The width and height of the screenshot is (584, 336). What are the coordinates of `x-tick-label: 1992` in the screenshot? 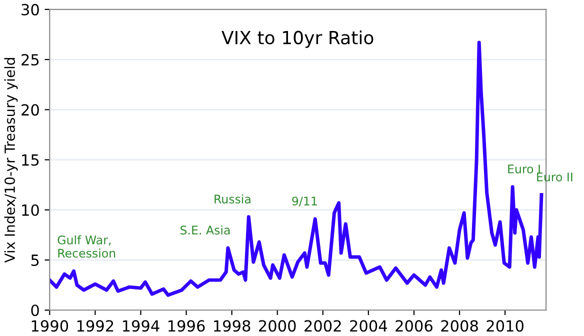 It's located at (95, 326).